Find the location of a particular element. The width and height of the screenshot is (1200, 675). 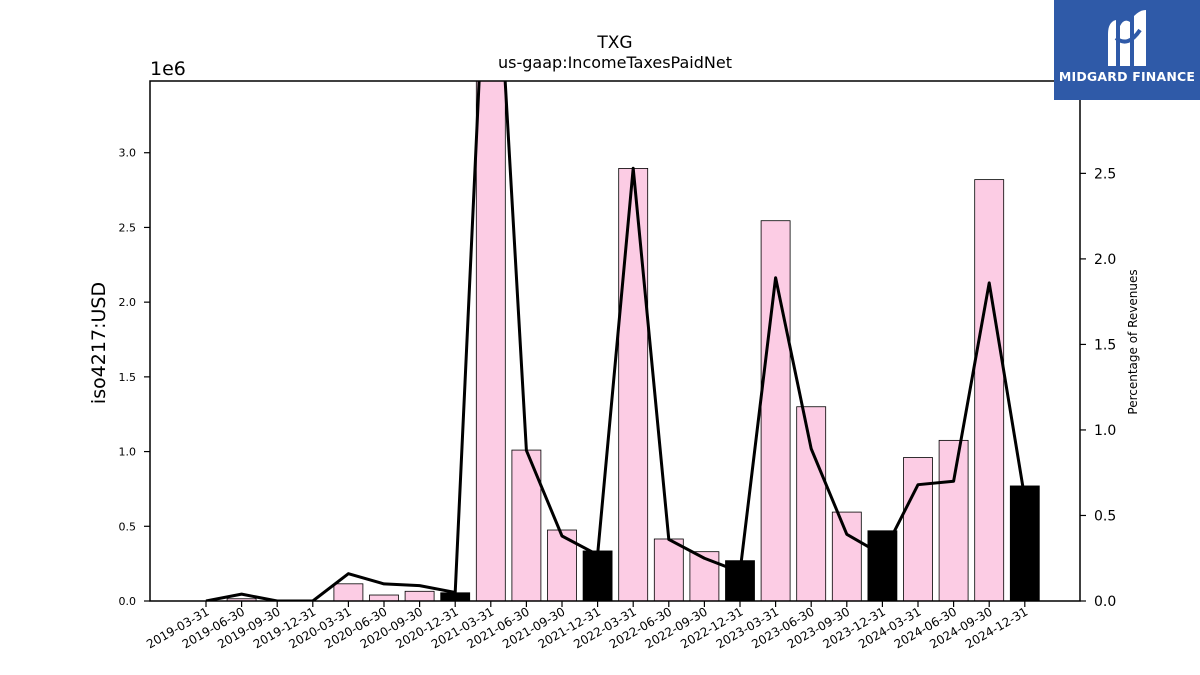

y-tick-label: 0.5 is located at coordinates (128, 526).